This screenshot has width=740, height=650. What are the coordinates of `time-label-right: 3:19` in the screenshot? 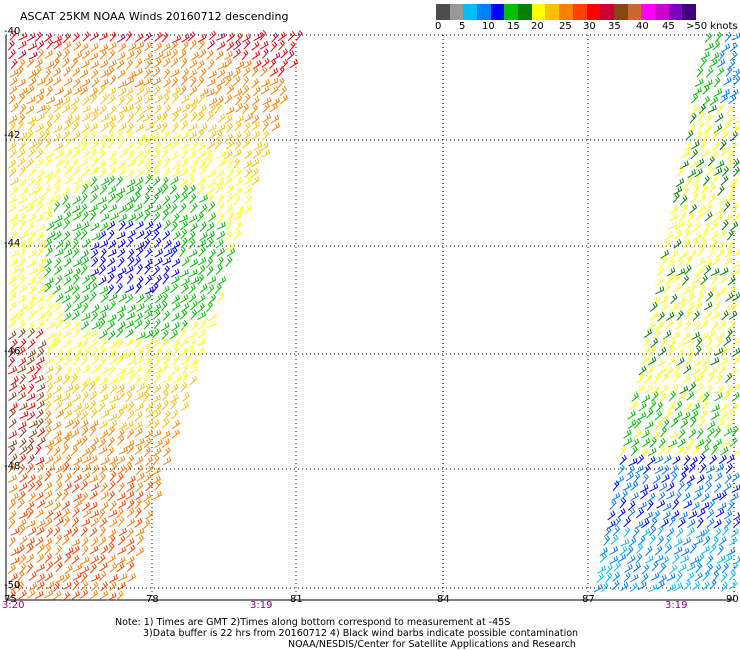 It's located at (676, 605).